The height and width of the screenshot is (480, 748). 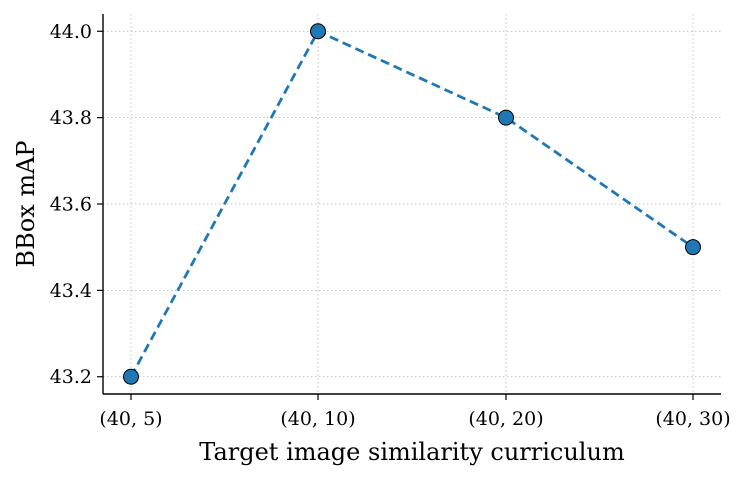 What do you see at coordinates (415, 412) in the screenshot?
I see `x-ticks: (40, 5) (40, 10) (40, 20) (40, 30)` at bounding box center [415, 412].